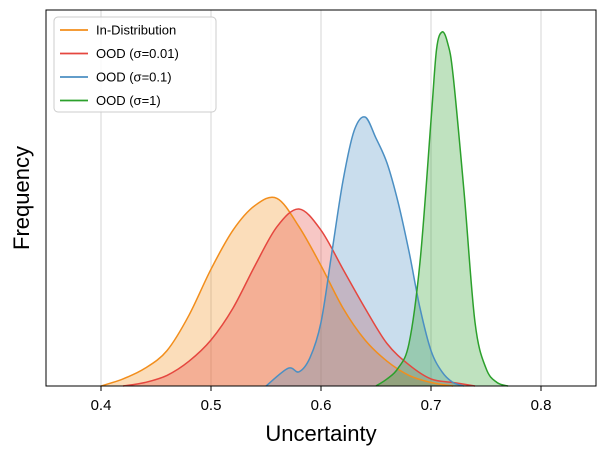  I want to click on legend-label: OOD (σ=0.01), so click(137, 53).